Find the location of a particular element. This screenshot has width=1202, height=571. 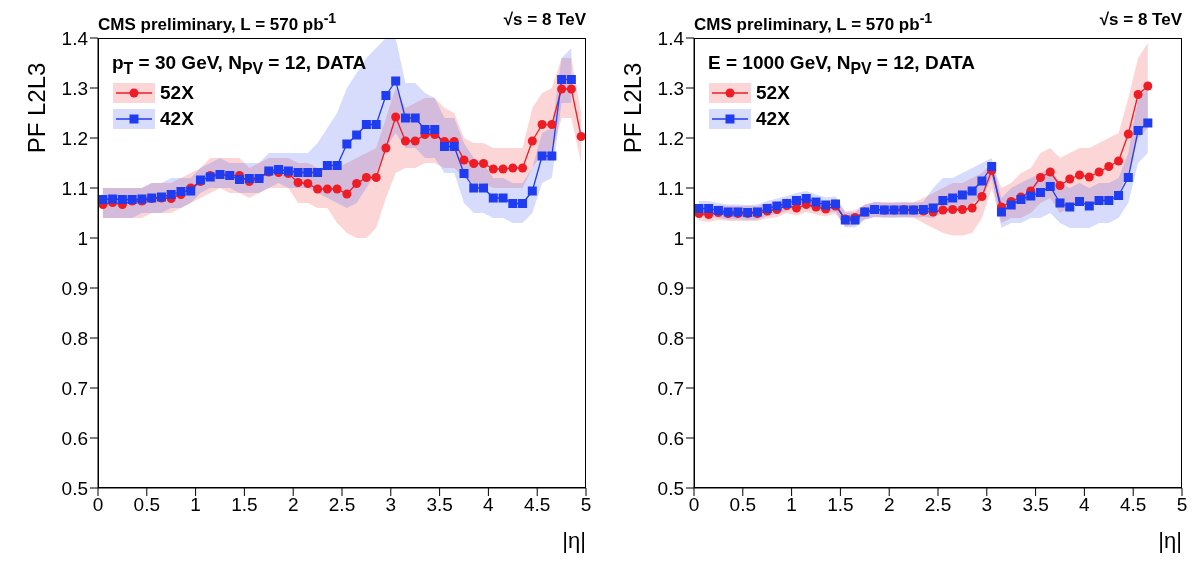

y-tick-label: 0.7 is located at coordinates (670, 388).